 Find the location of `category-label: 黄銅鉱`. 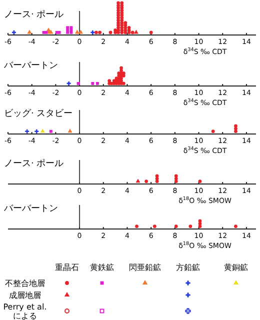

category-label: 黄銅鉱 is located at coordinates (236, 267).